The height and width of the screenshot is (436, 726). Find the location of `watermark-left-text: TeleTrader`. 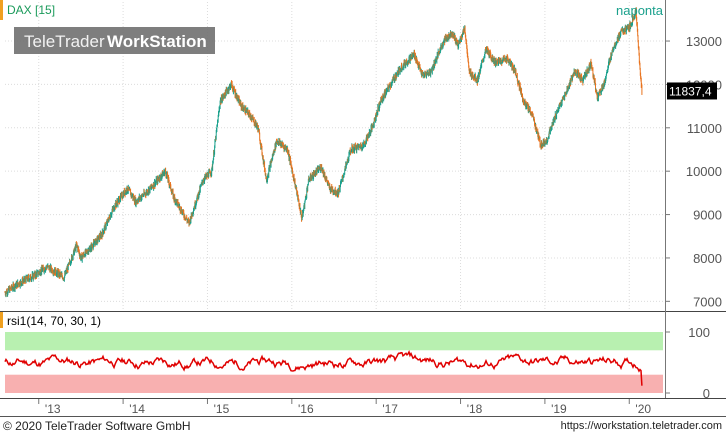

watermark-left-text: TeleTrader is located at coordinates (64, 41).